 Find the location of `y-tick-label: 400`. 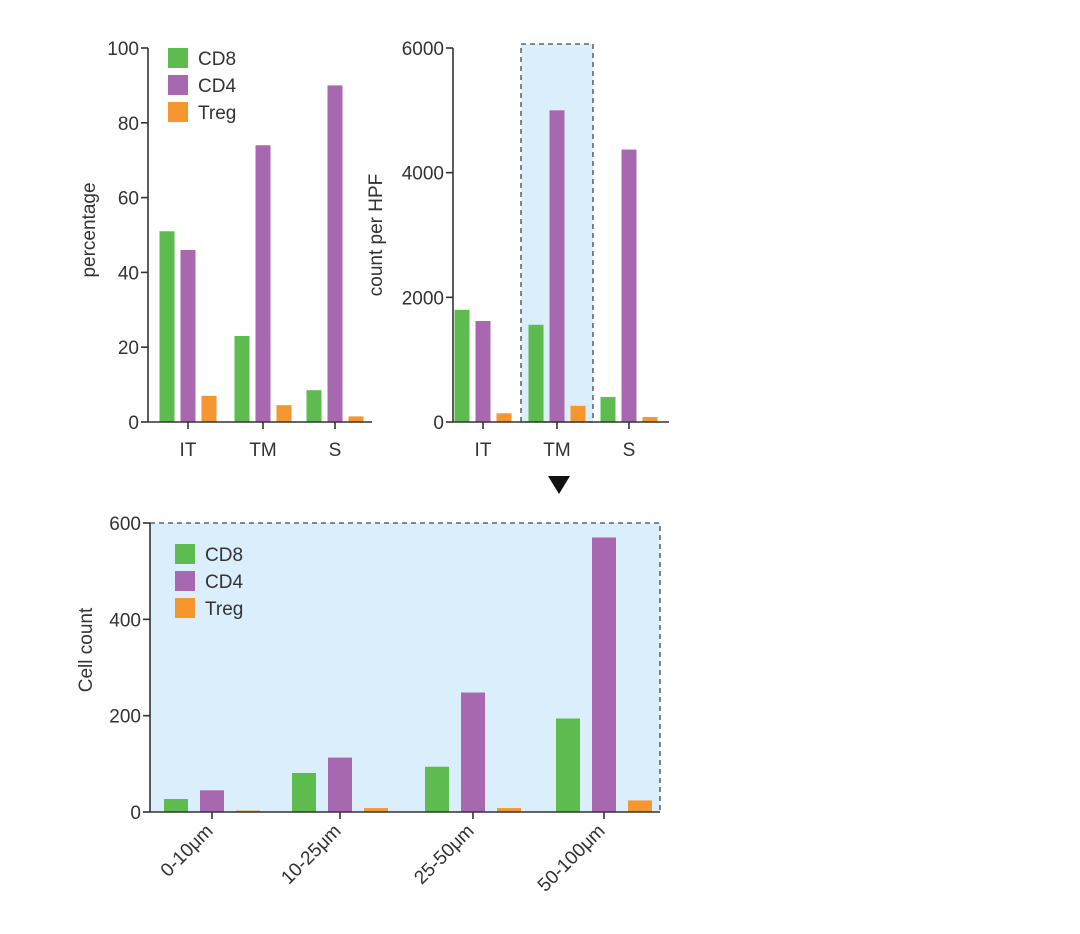

y-tick-label: 400 is located at coordinates (125, 620).